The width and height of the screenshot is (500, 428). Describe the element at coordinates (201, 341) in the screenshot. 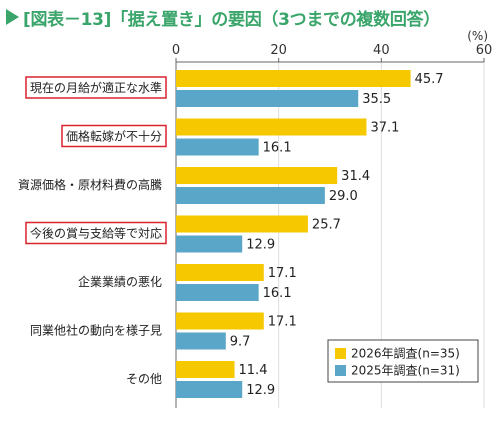

I see `bar-s1-c5` at that location.